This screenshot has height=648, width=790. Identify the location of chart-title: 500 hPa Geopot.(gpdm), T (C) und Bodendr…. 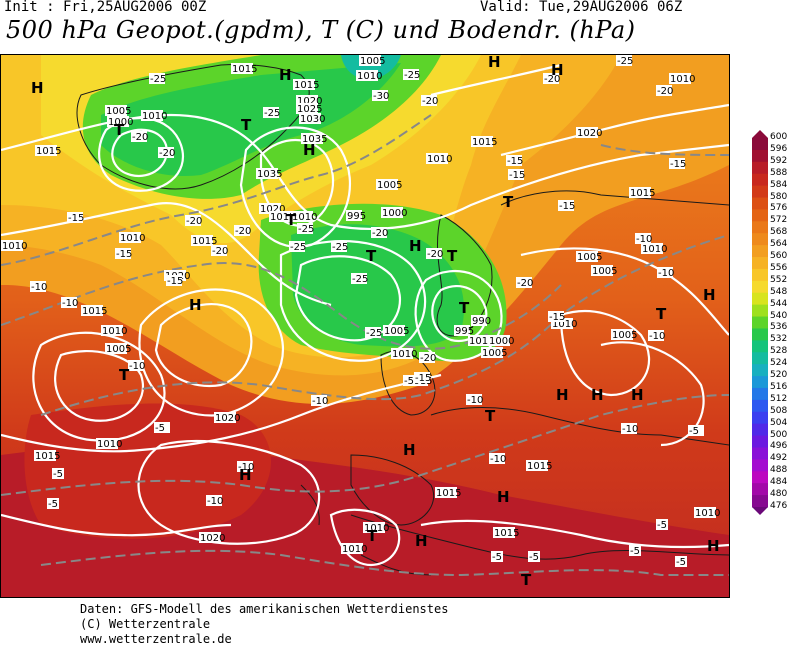
(321, 30).